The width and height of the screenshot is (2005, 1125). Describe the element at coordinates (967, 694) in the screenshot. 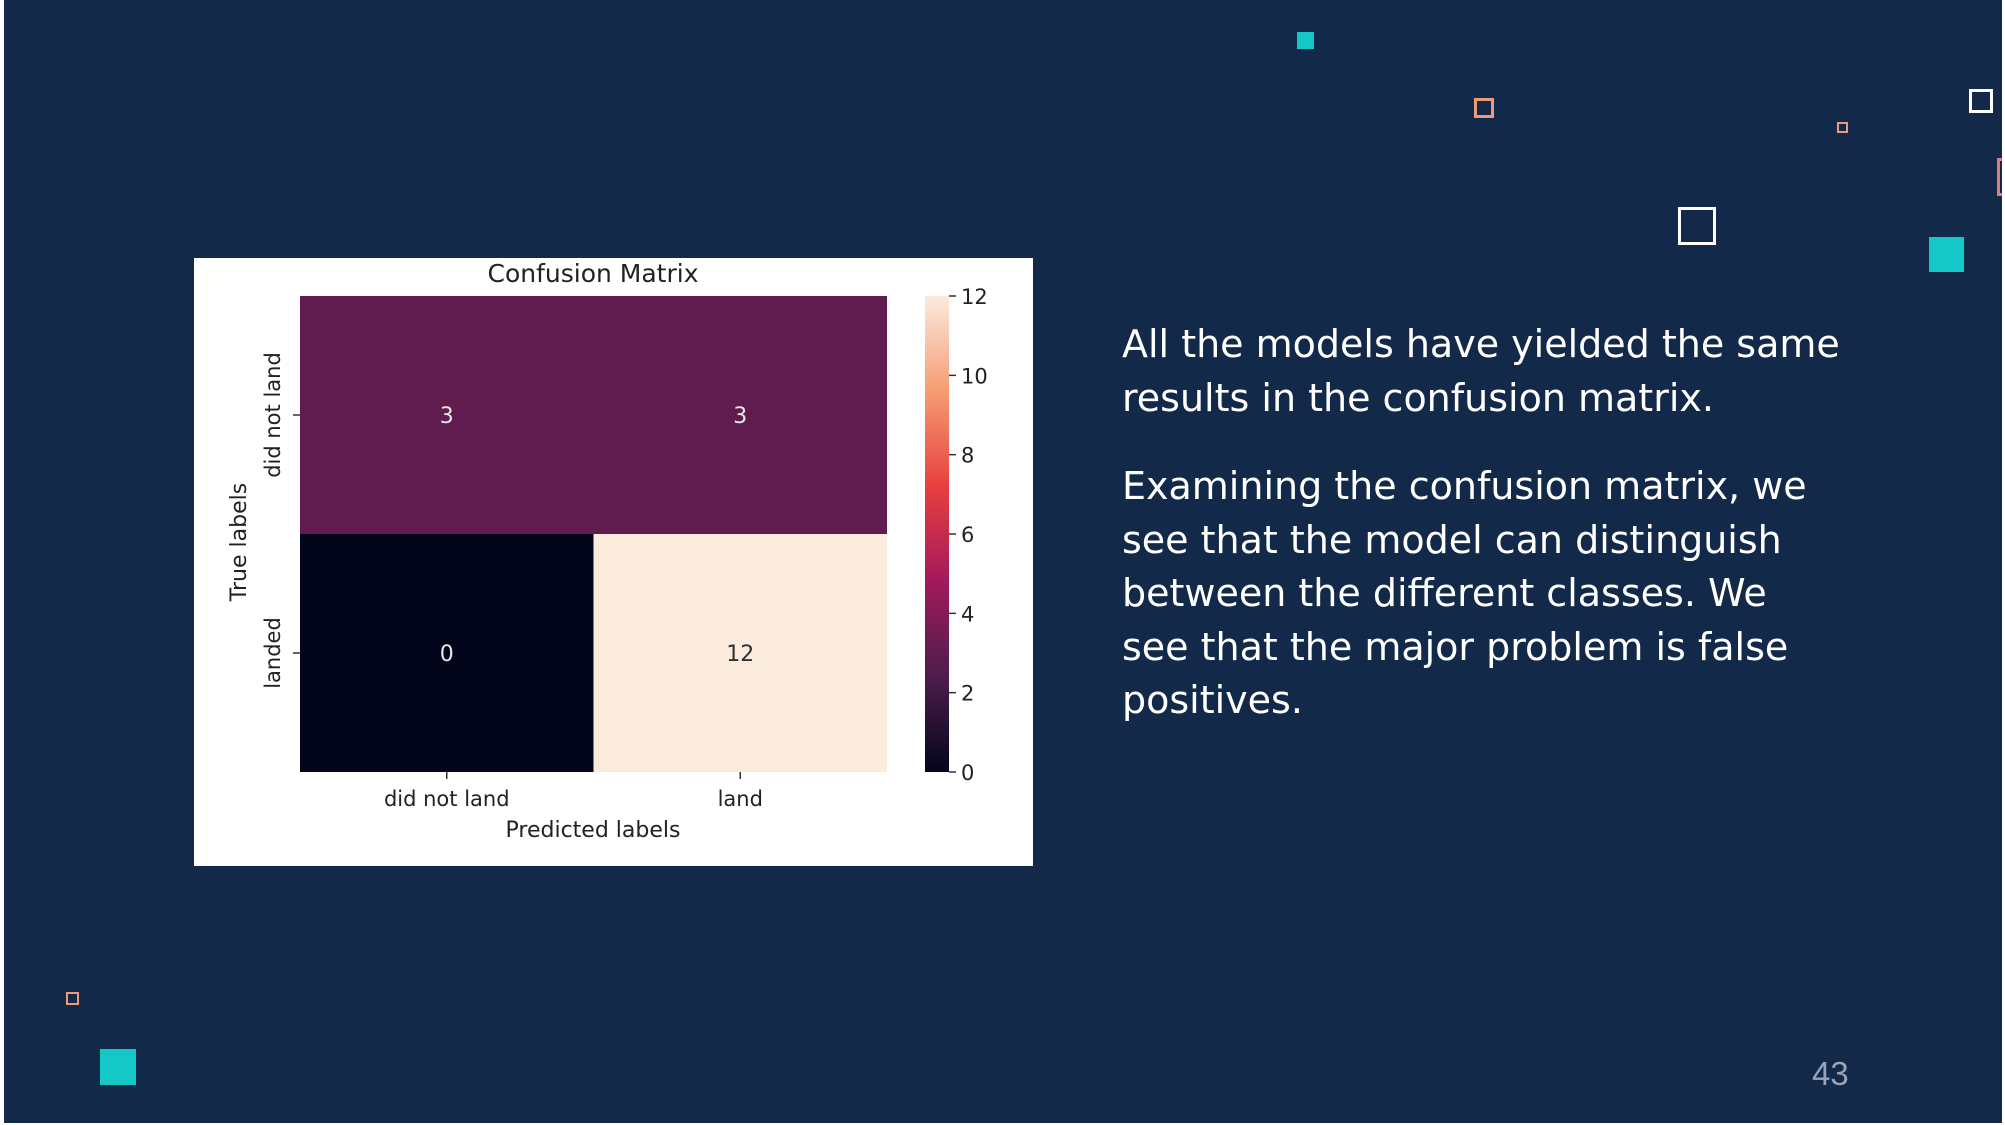

I see `colorbar-tick-label: 2` at that location.